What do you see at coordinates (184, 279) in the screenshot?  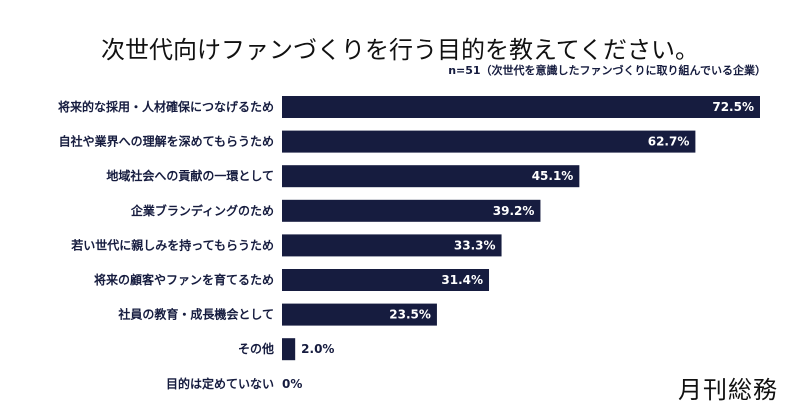 I see `category-label: 将来の顧客やファンを育てるため` at bounding box center [184, 279].